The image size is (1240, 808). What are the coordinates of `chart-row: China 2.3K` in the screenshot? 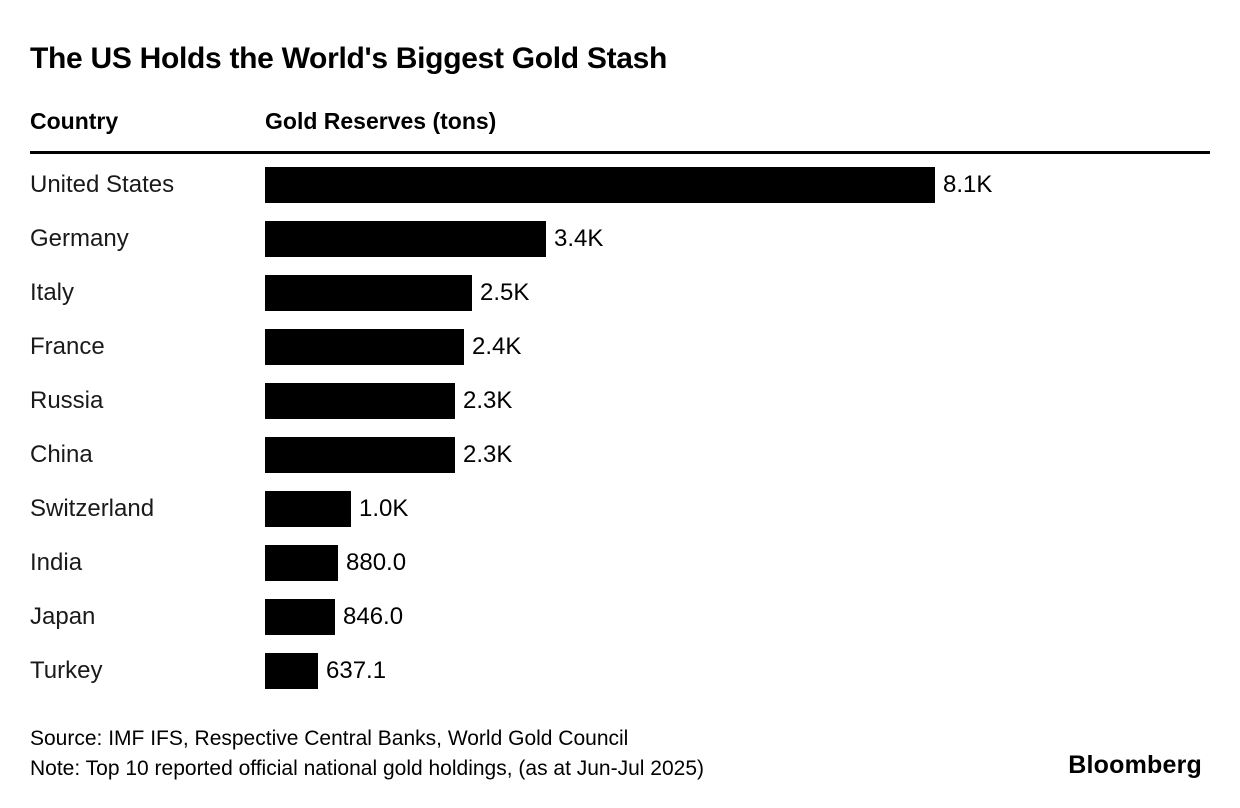 It's located at (620, 455).